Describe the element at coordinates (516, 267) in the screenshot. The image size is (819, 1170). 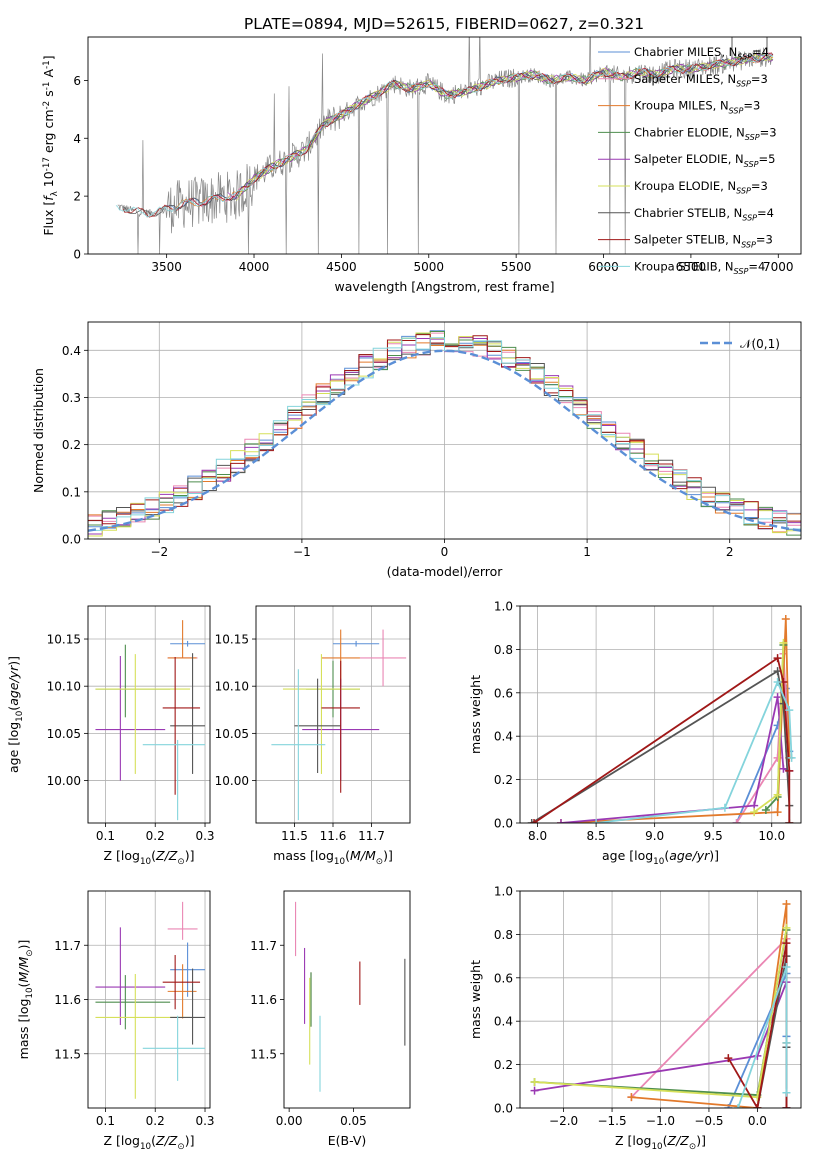
I see `x-tick-label: 5500` at that location.